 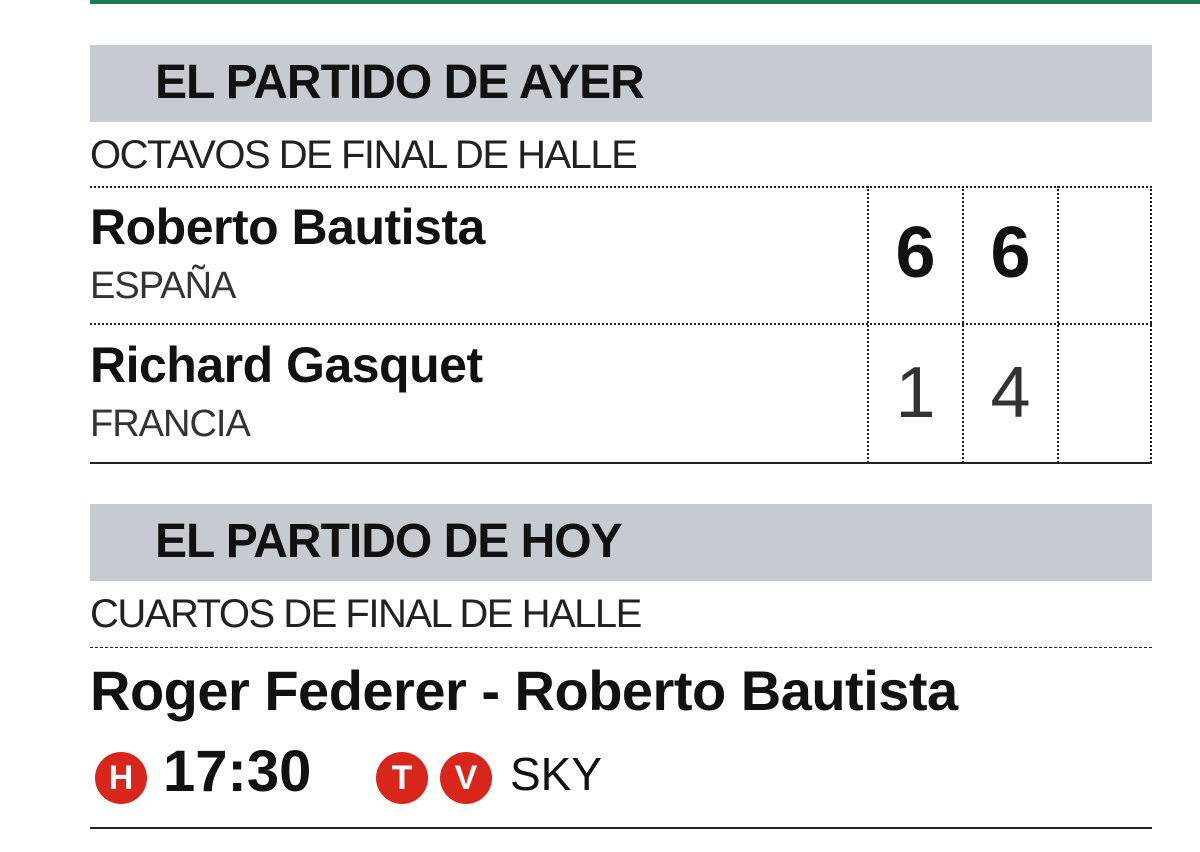 I want to click on match-title: Roger Federer - Roberto Bautista, so click(x=524, y=690).